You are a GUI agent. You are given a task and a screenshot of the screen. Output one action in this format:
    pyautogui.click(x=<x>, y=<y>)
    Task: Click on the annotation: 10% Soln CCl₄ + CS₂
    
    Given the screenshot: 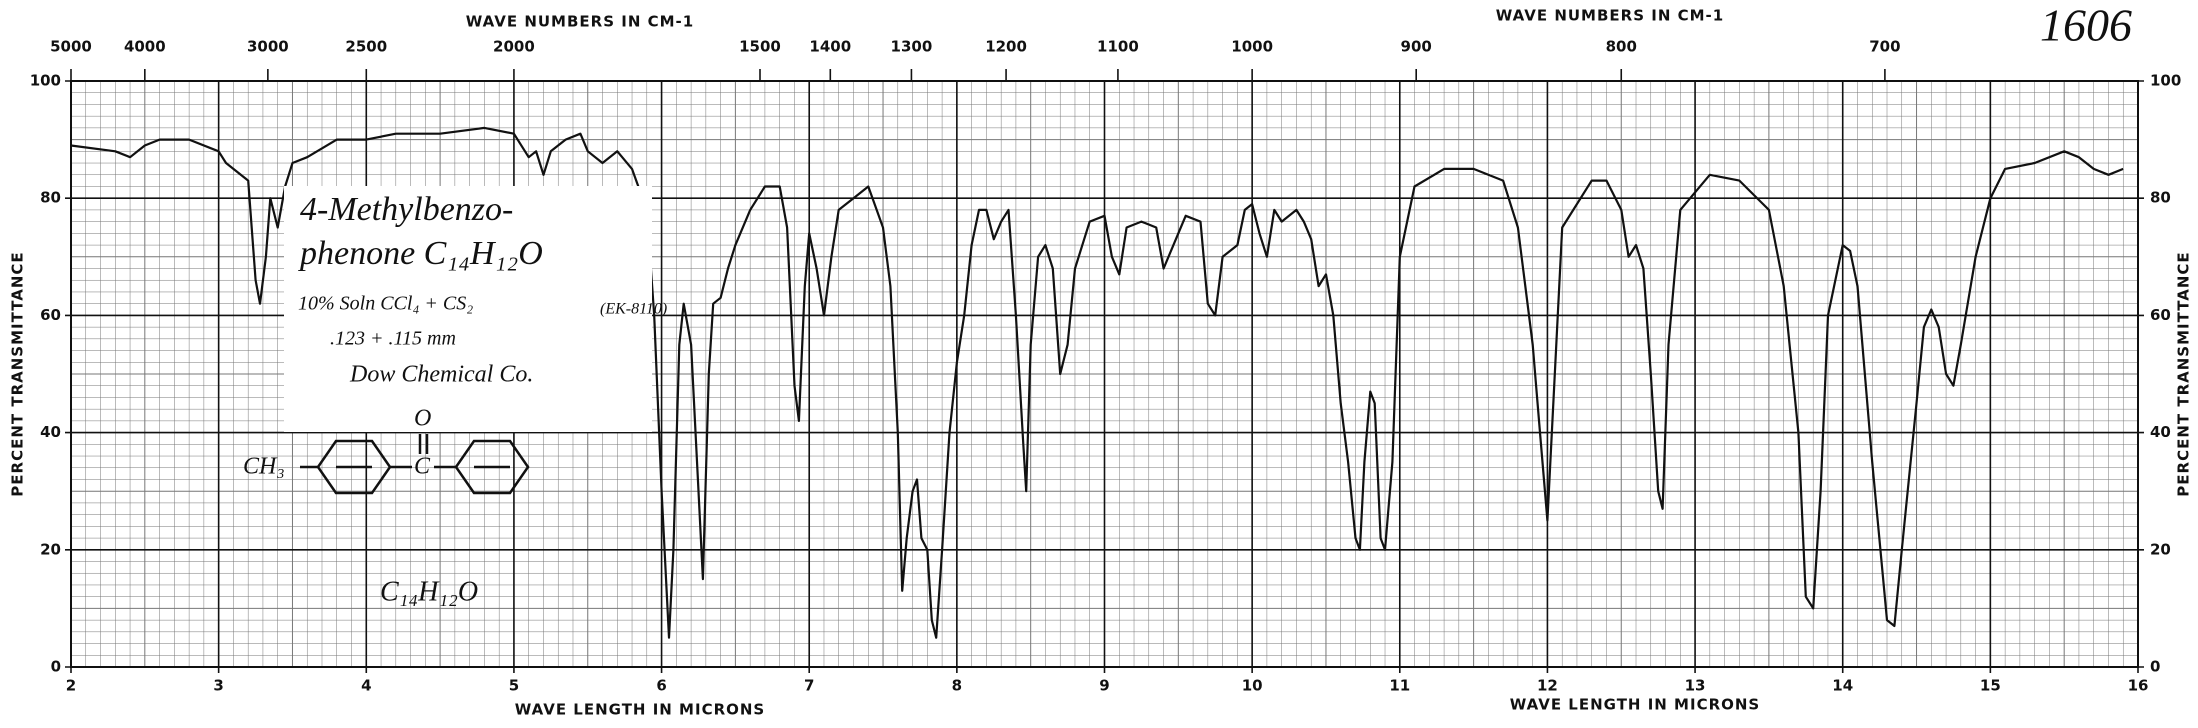 What is the action you would take?
    pyautogui.click(x=385, y=304)
    